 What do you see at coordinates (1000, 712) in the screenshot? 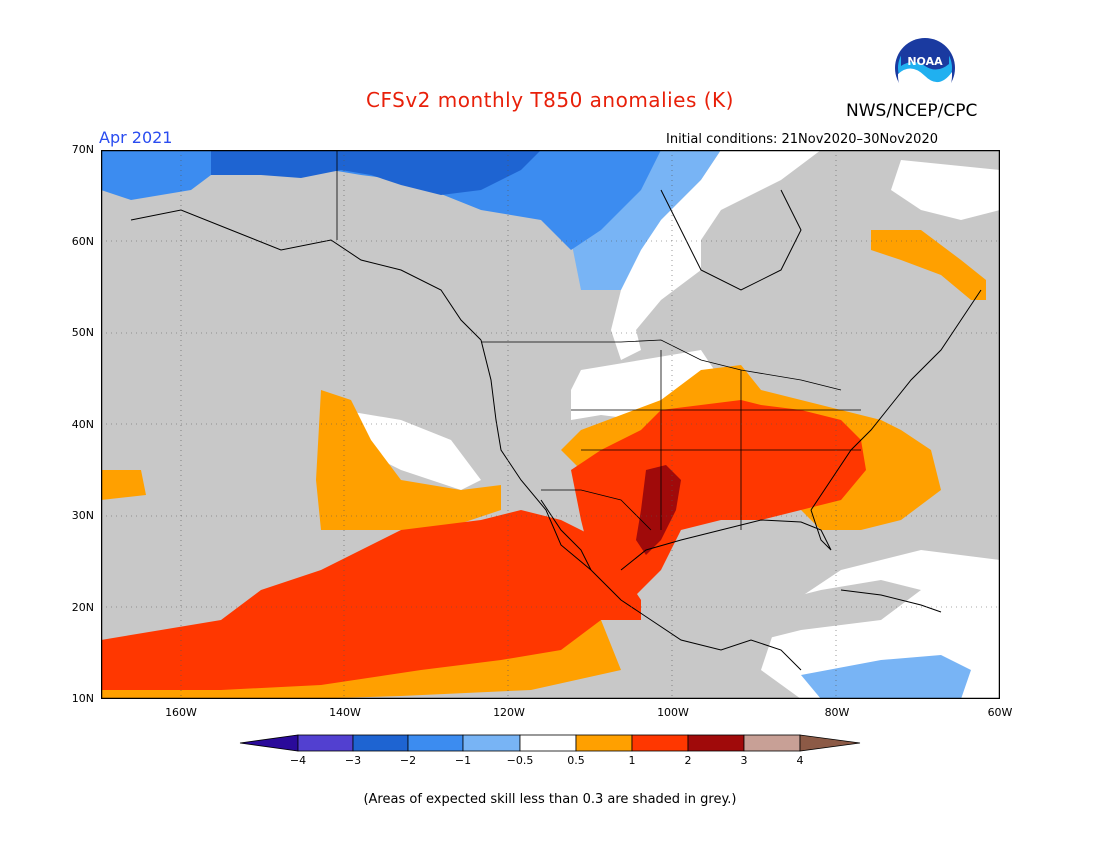
I see `lon-label-60w: 60W` at bounding box center [1000, 712].